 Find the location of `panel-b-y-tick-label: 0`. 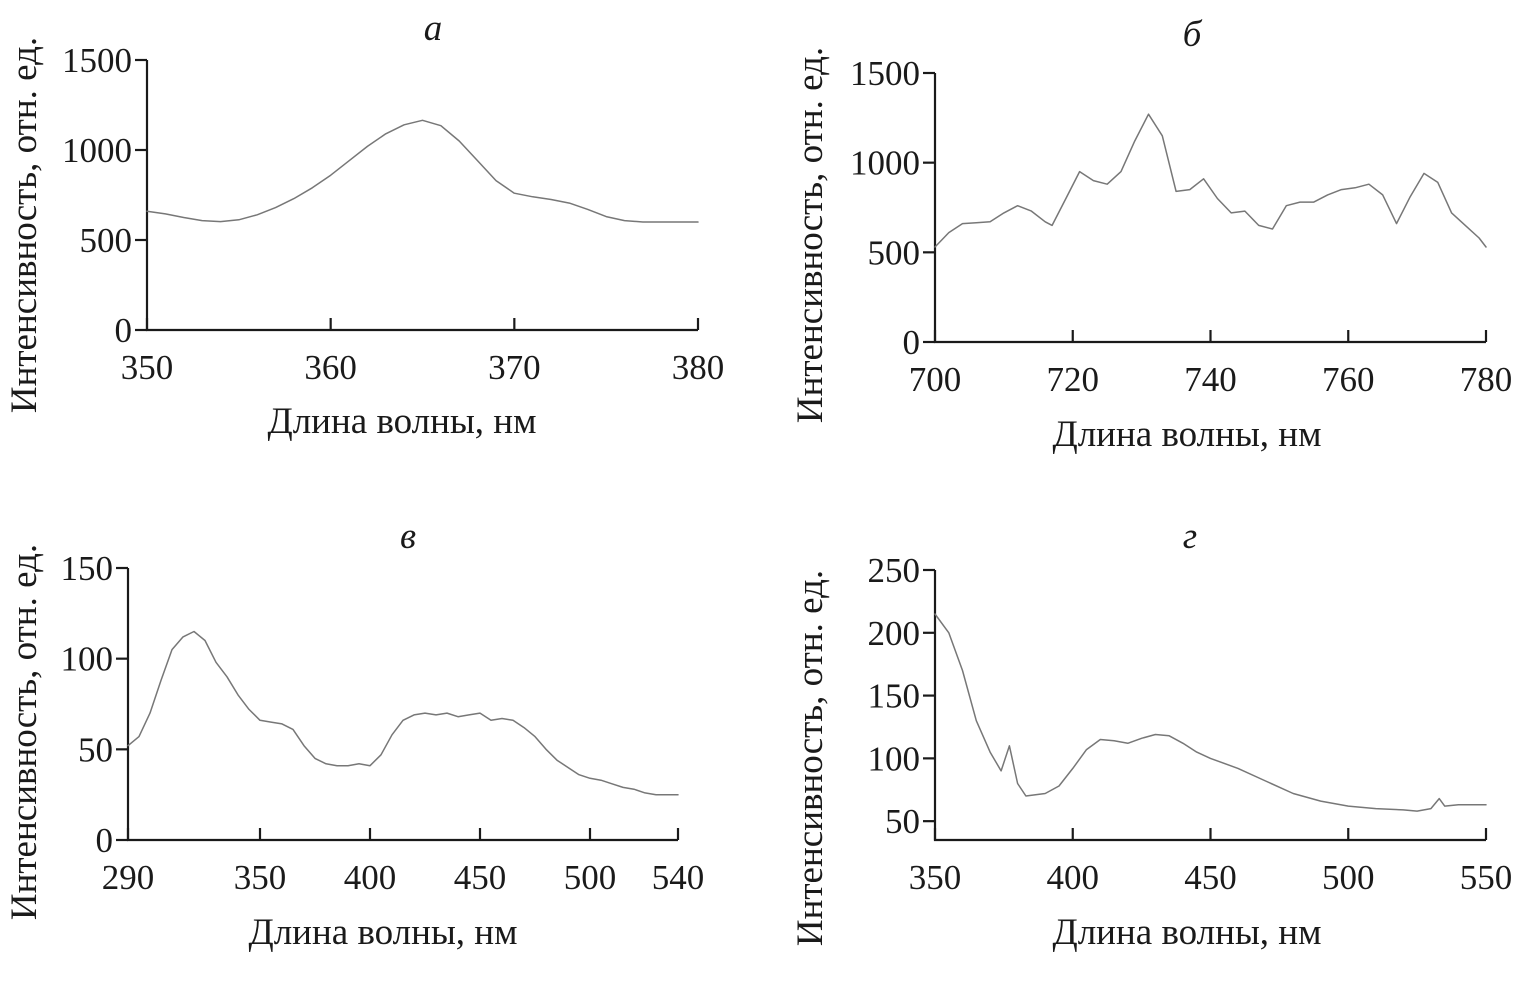

panel-b-y-tick-label: 0 is located at coordinates (912, 342).